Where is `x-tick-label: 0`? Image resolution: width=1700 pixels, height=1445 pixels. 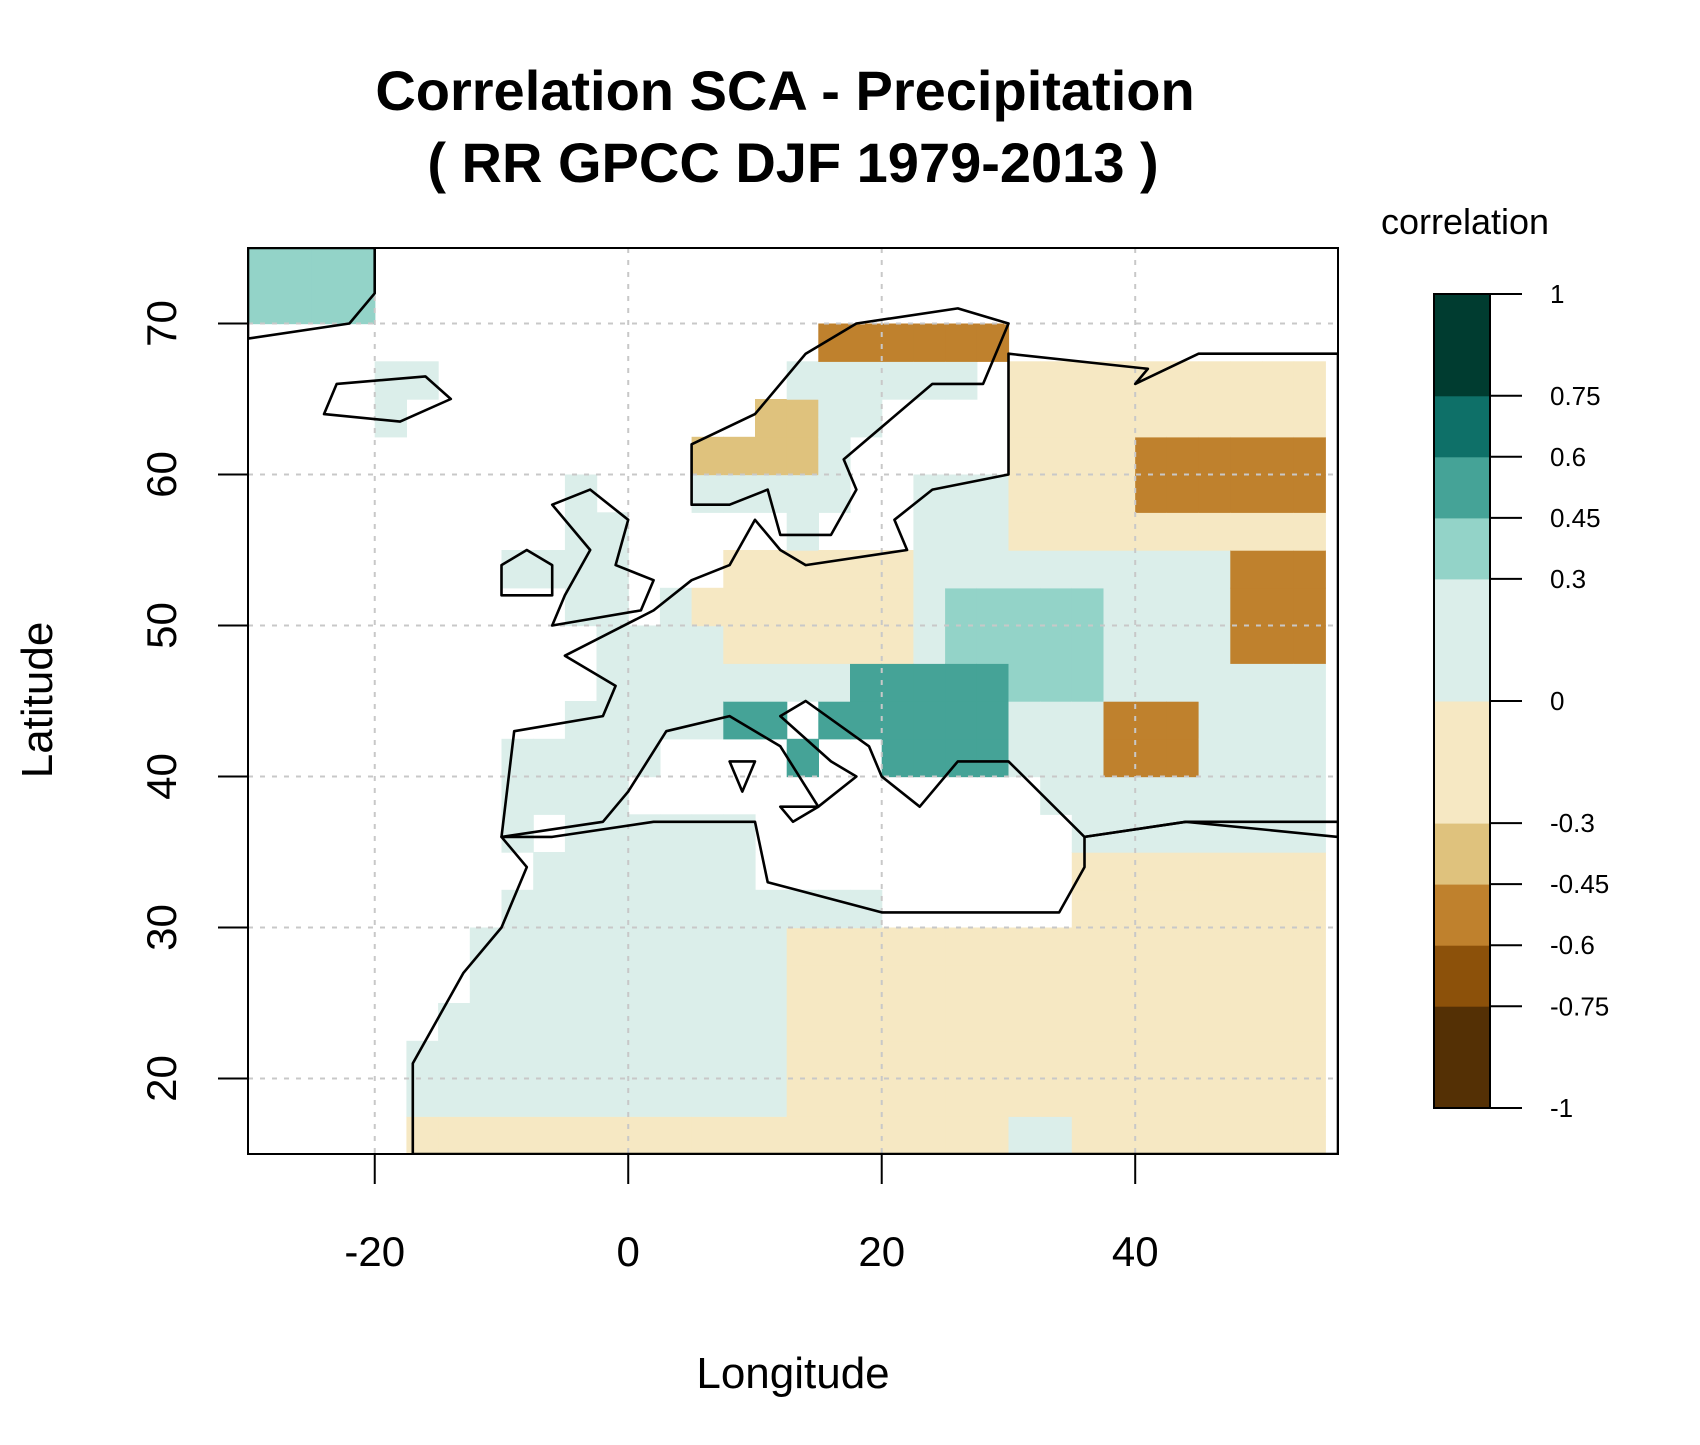 x-tick-label: 0 is located at coordinates (628, 1251).